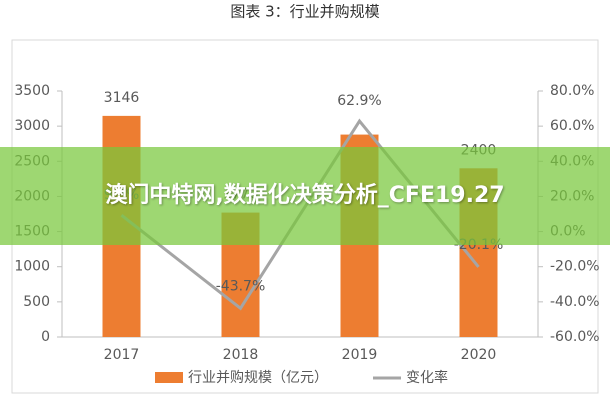 The height and width of the screenshot is (400, 610). What do you see at coordinates (427, 377) in the screenshot?
I see `legend-label: 变化率` at bounding box center [427, 377].